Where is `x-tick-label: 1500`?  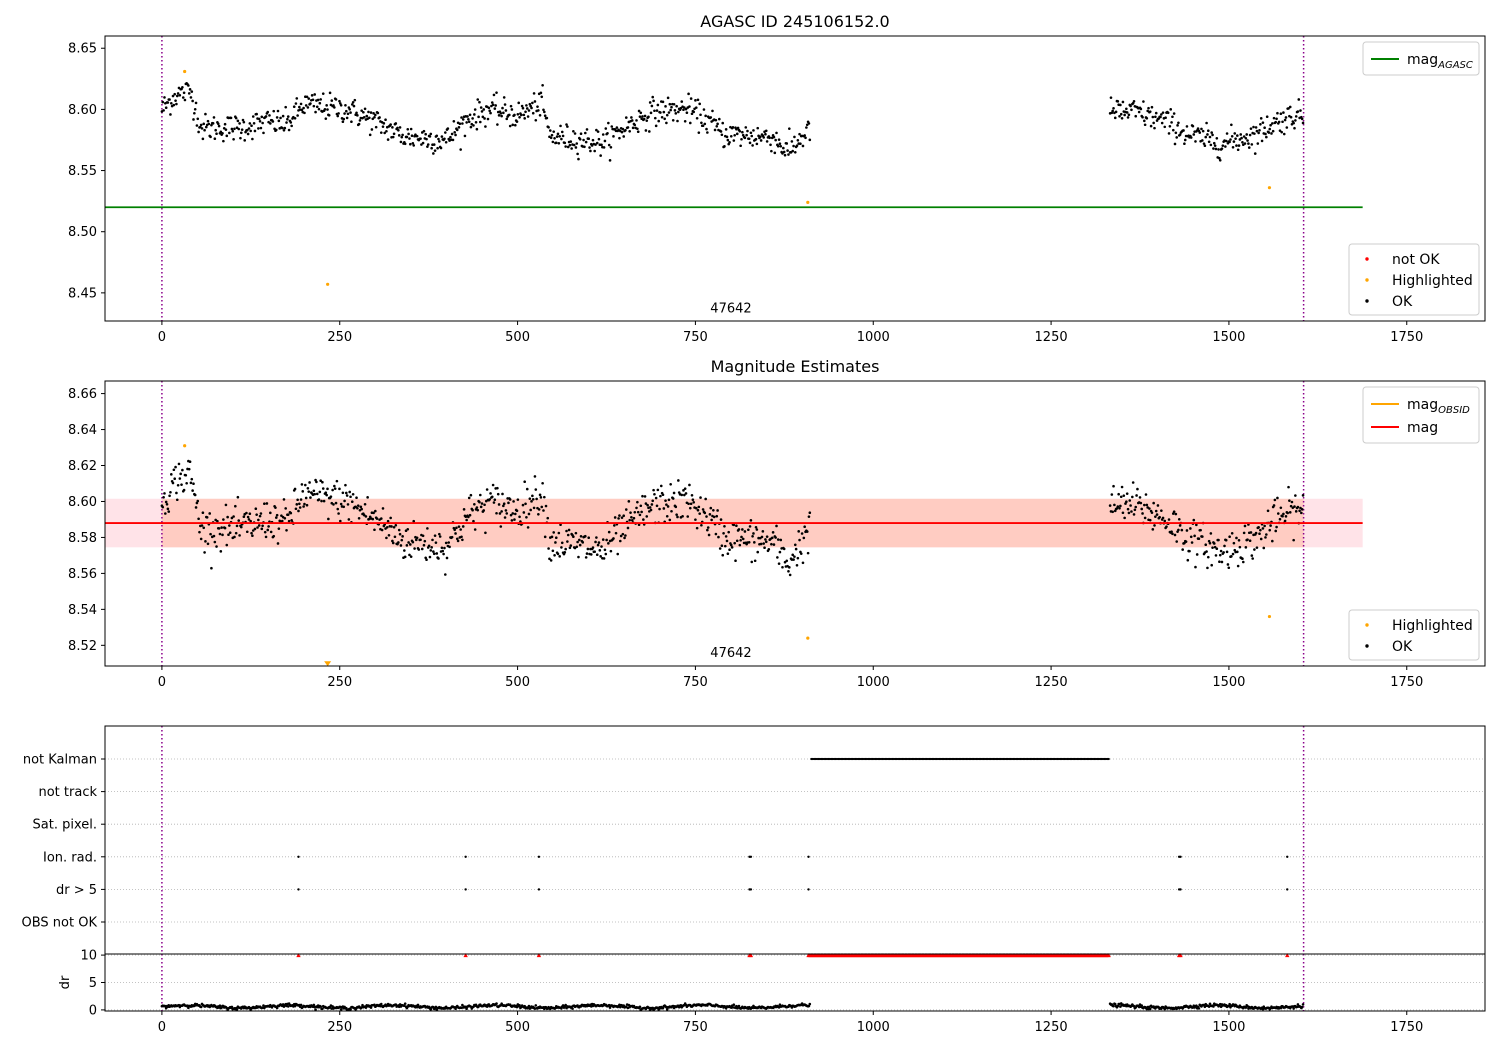 x-tick-label: 1500 is located at coordinates (1228, 1027).